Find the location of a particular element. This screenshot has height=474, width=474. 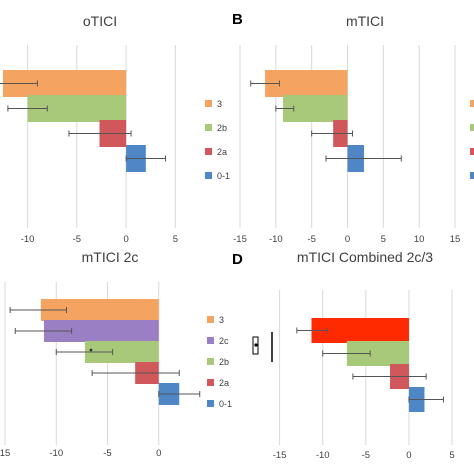

chart-title: mTICI Combined 2c/3 is located at coordinates (365, 257).